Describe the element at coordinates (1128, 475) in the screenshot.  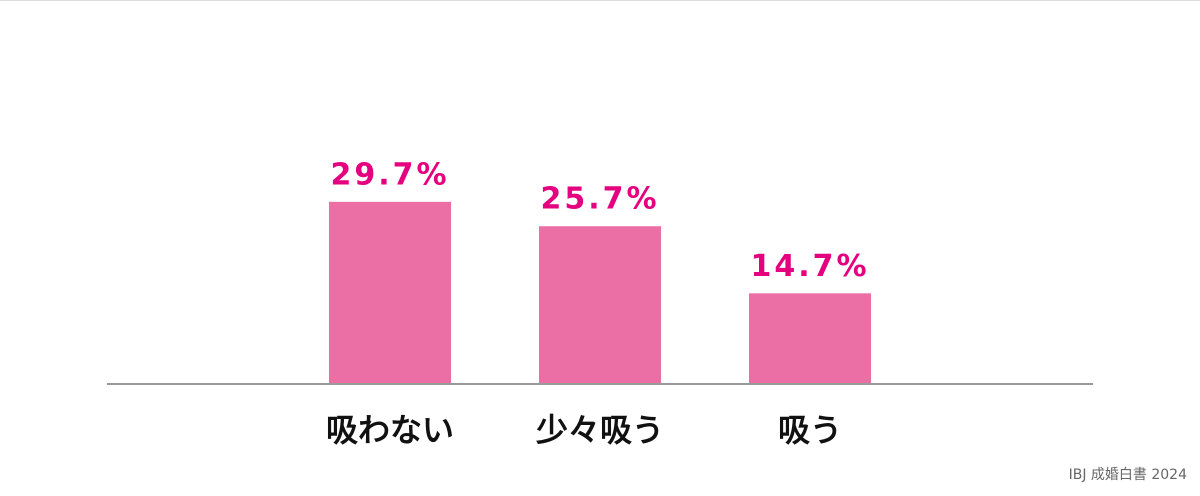
I see `source: IBJ 成婚白書 2024` at that location.